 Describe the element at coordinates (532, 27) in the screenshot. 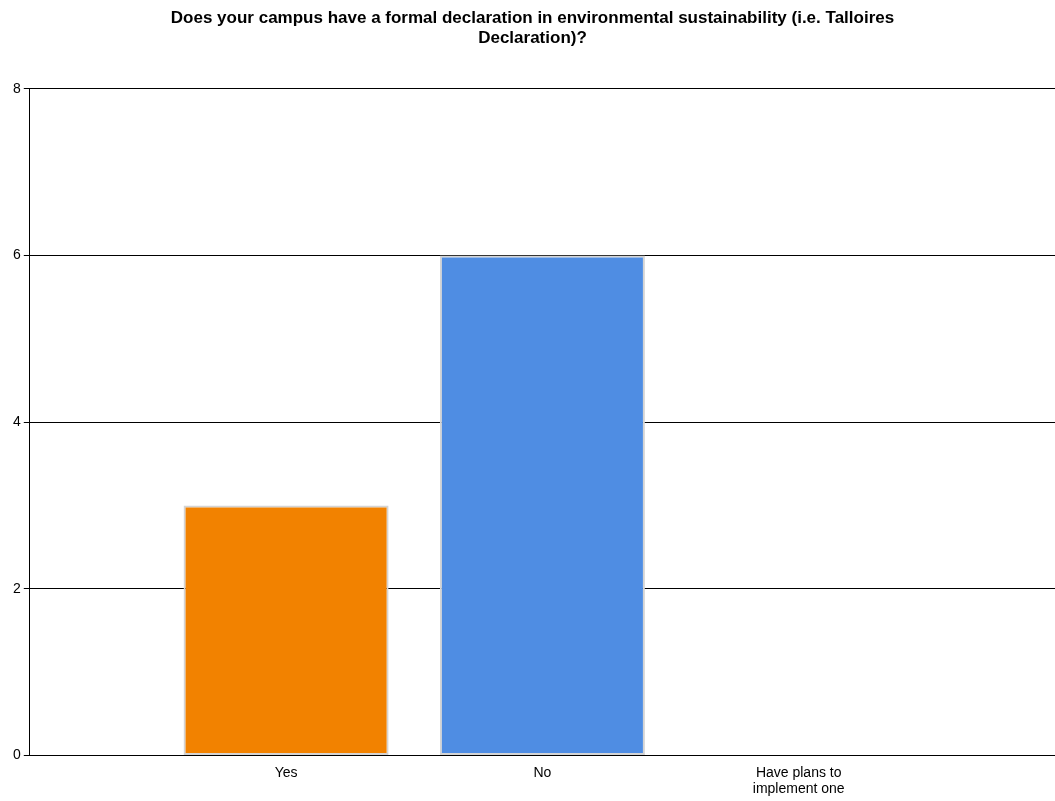

I see `chart-title: Does your campus have a formal declaration in environmental sustainability (i.e. Talloires Declaration)?` at that location.